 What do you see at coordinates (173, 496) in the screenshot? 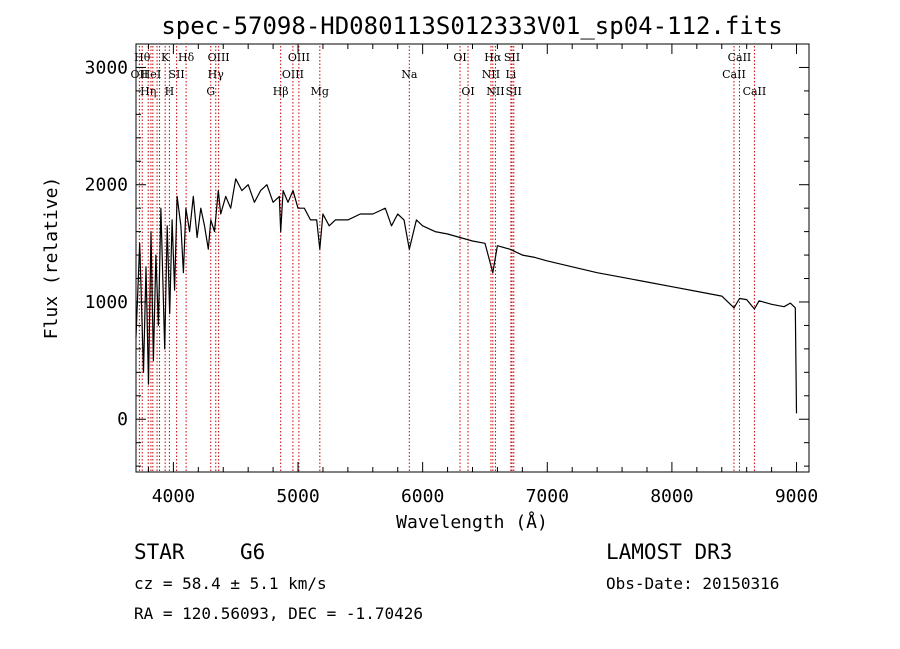
I see `x-tick-label: 4000` at bounding box center [173, 496].